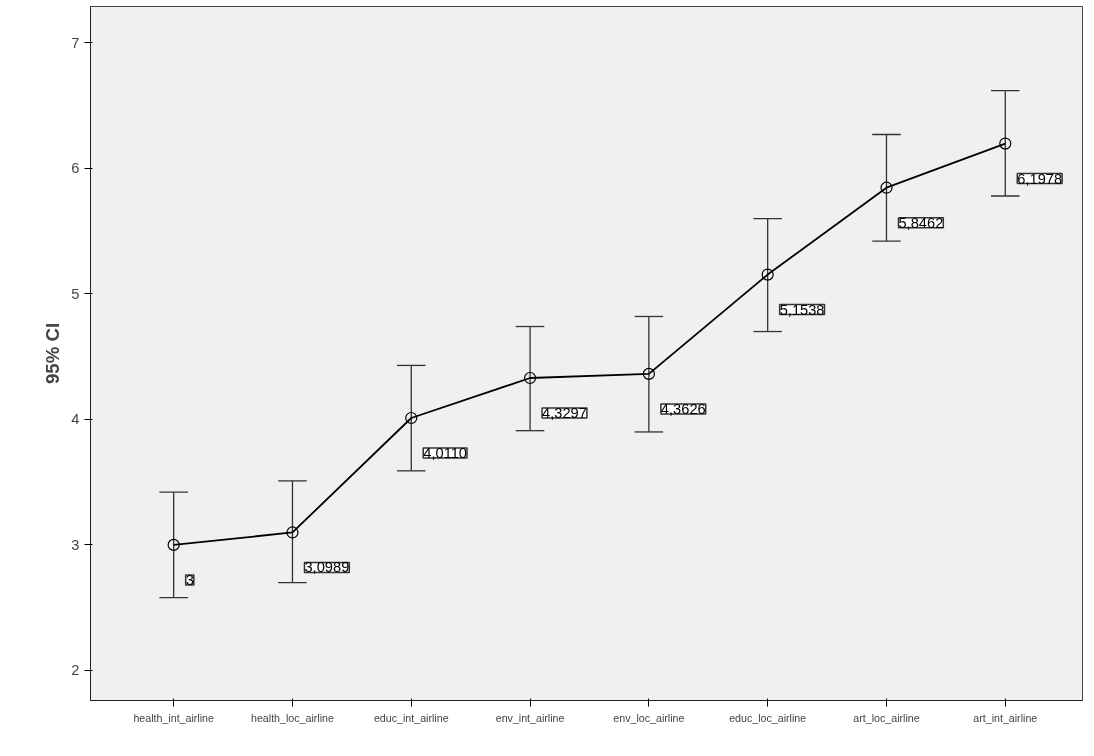 Image resolution: width=1094 pixels, height=756 pixels. I want to click on data-label: 5,1538, so click(802, 309).